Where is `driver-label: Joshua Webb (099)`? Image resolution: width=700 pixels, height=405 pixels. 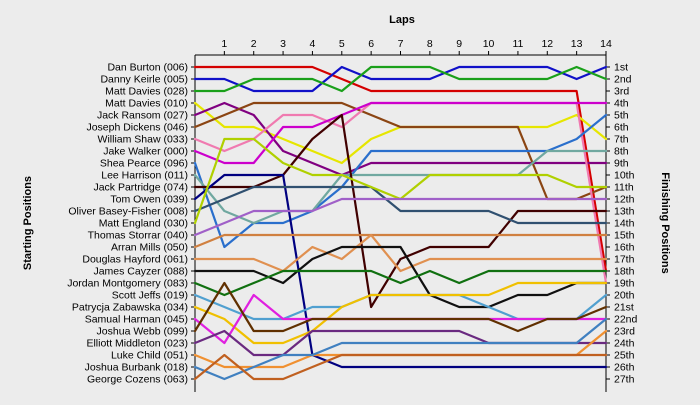
driver-label: Joshua Webb (099) is located at coordinates (142, 332).